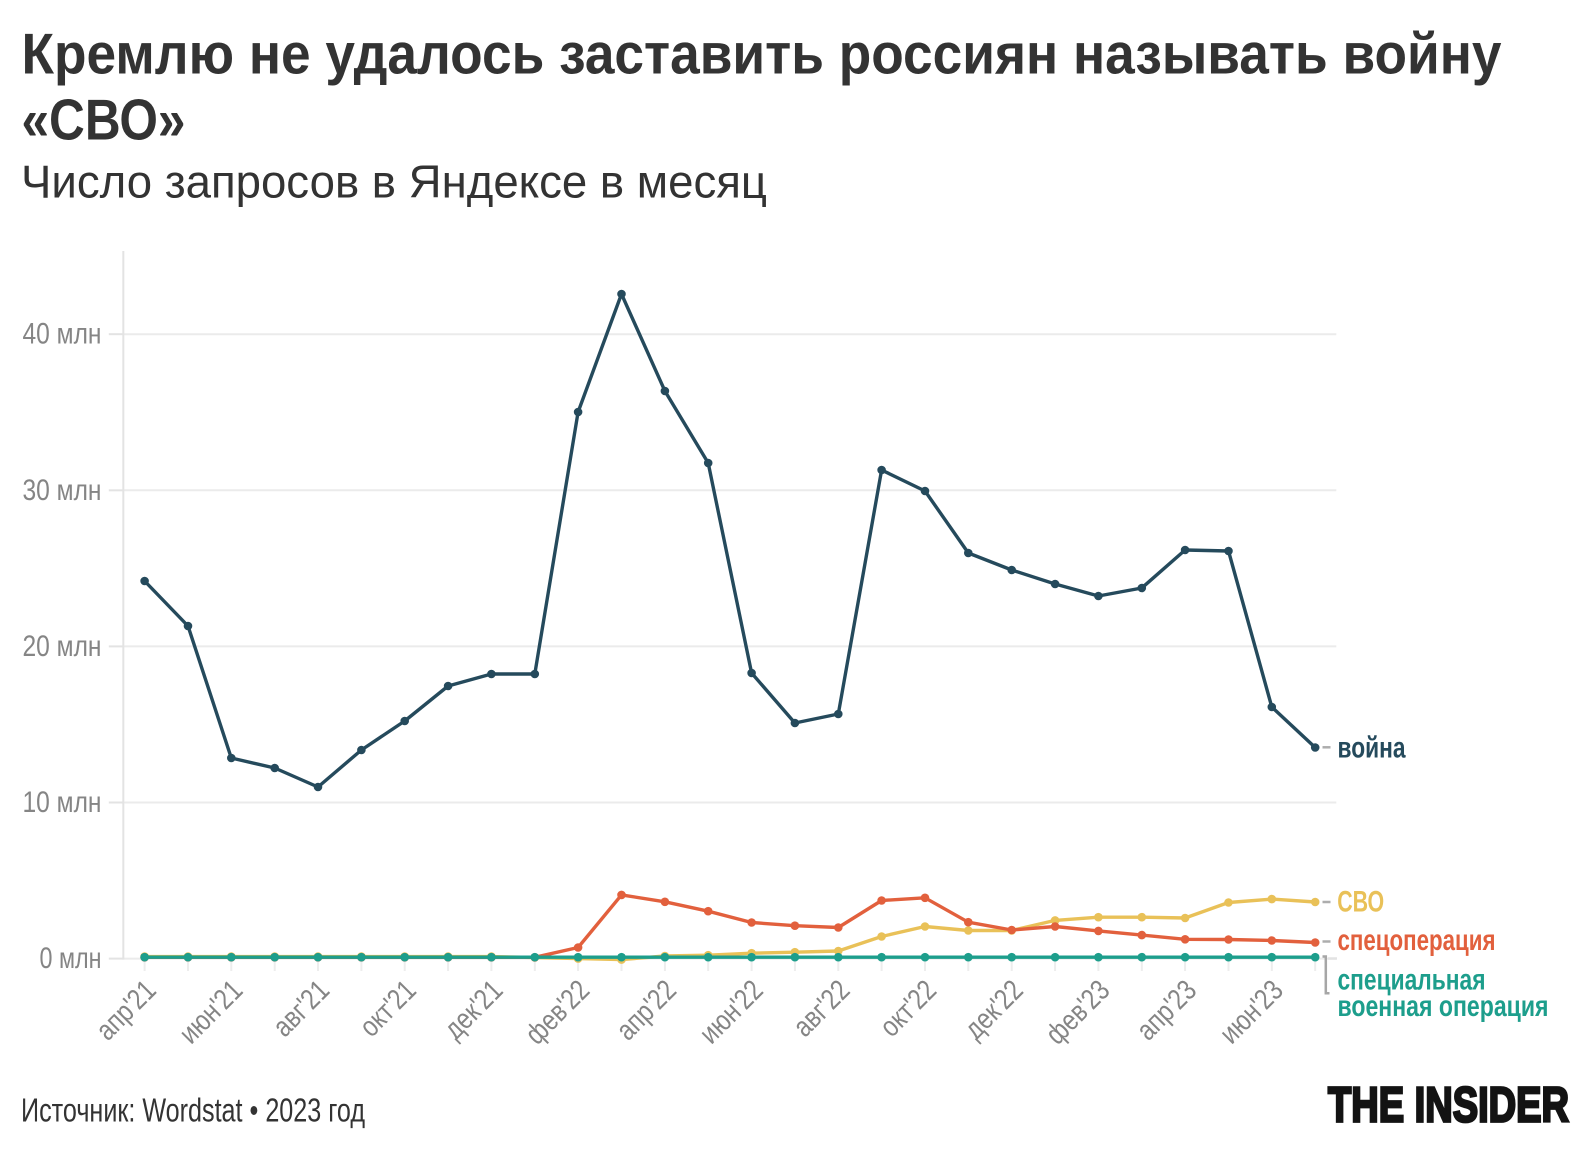 Image resolution: width=1592 pixels, height=1150 pixels. What do you see at coordinates (1360, 902) in the screenshot?
I see `svg-text: СВО` at bounding box center [1360, 902].